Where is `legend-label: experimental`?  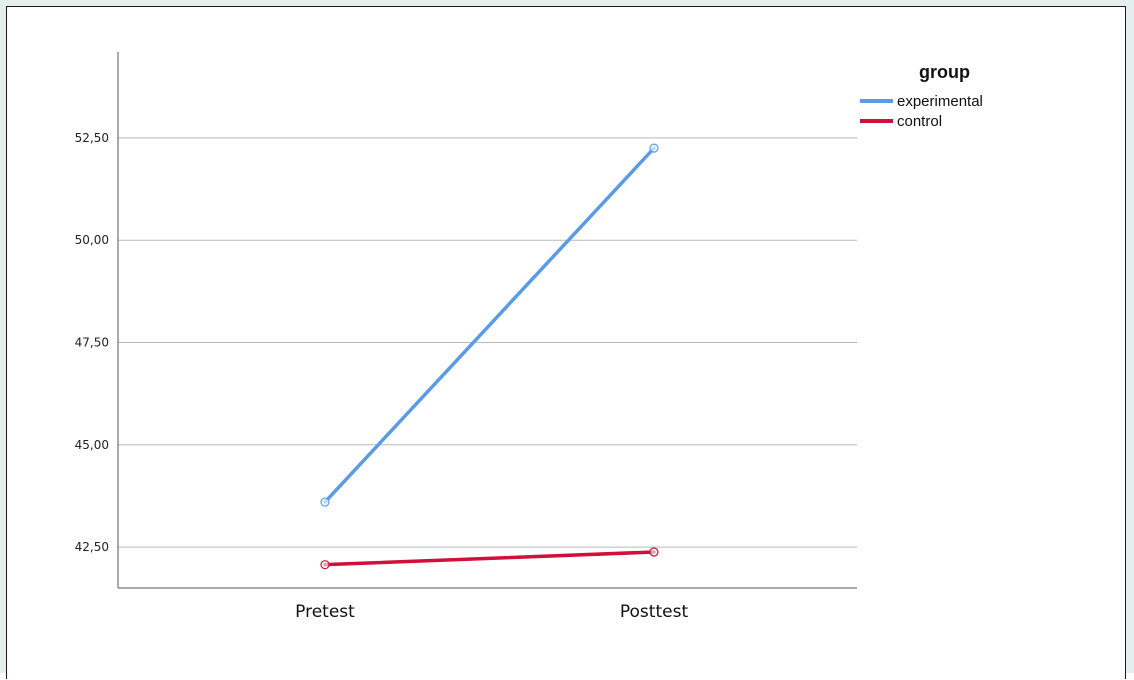
legend-label: experimental is located at coordinates (940, 101).